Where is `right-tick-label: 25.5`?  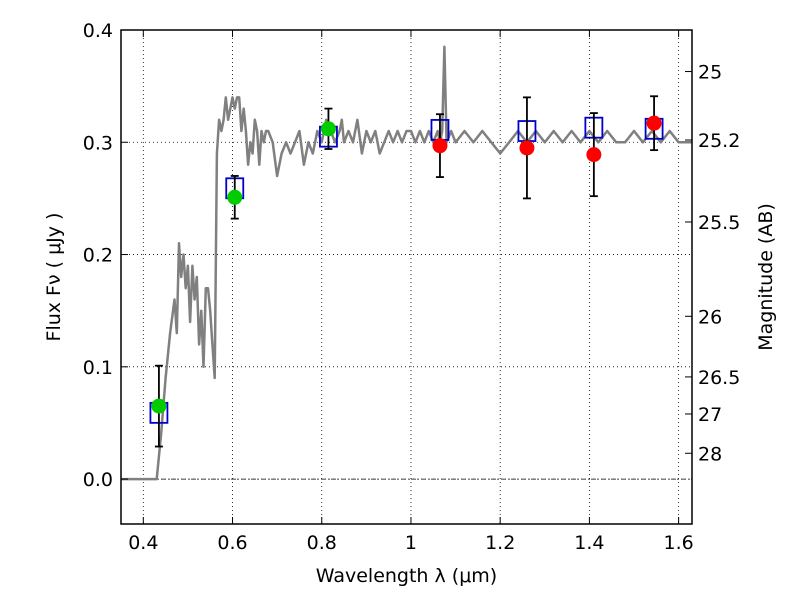
right-tick-label: 25.5 is located at coordinates (719, 223).